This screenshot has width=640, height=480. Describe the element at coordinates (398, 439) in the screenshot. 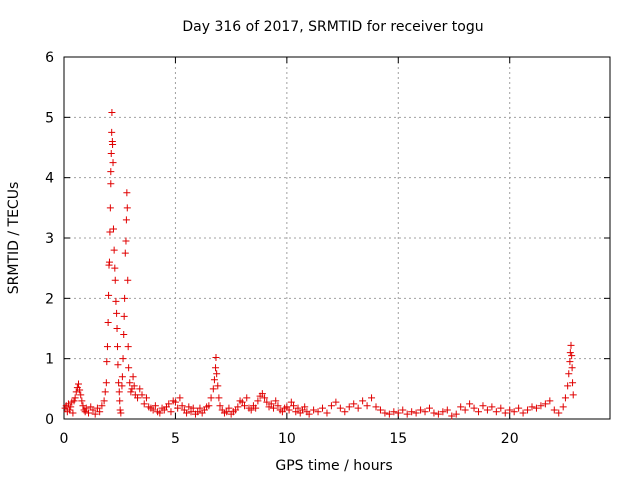

I see `x-tick-label: 15` at that location.